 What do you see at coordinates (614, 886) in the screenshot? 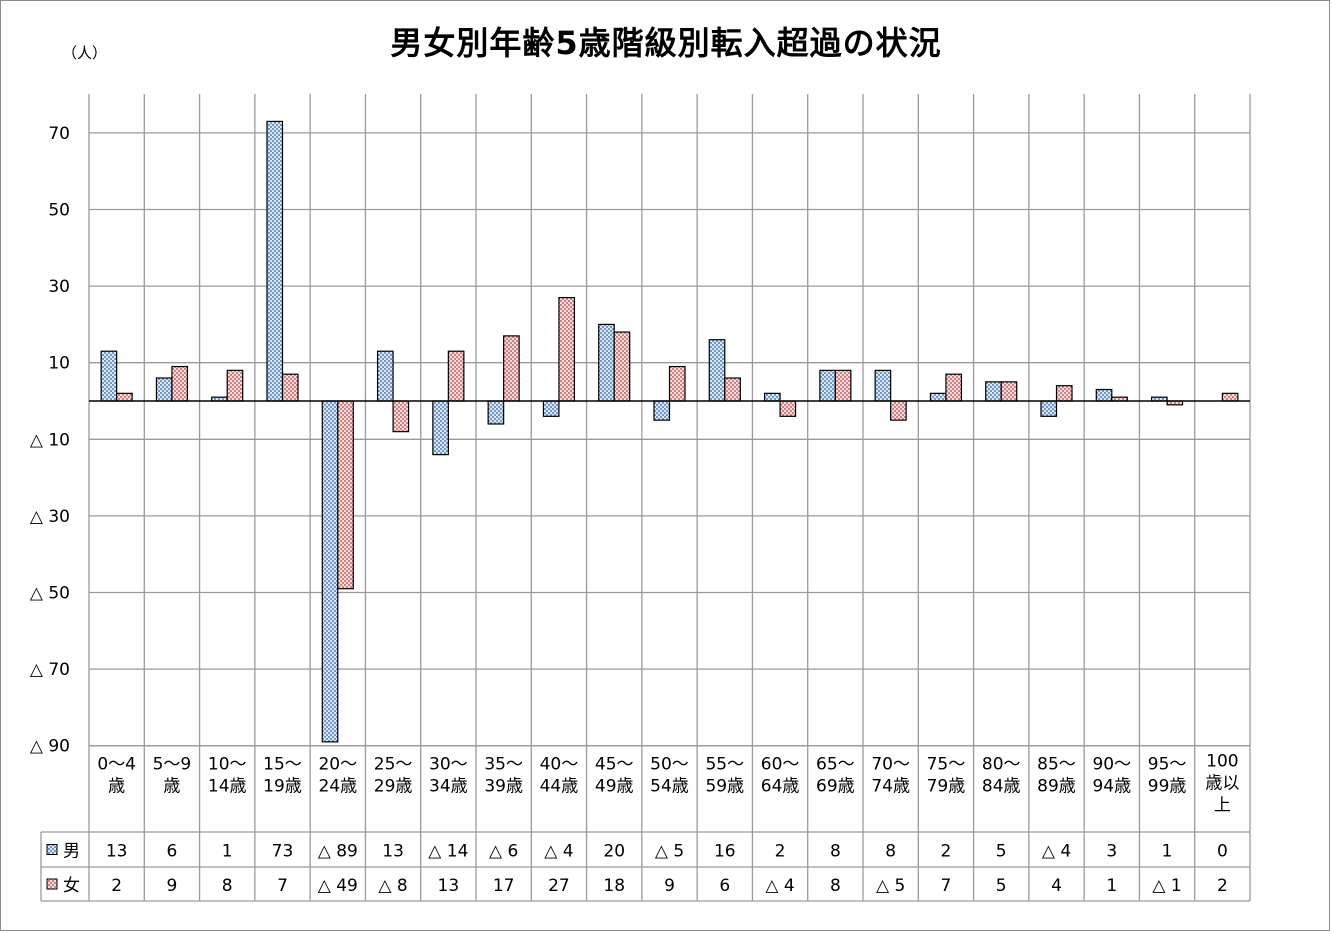
I see `data-value-cell: 18` at bounding box center [614, 886].